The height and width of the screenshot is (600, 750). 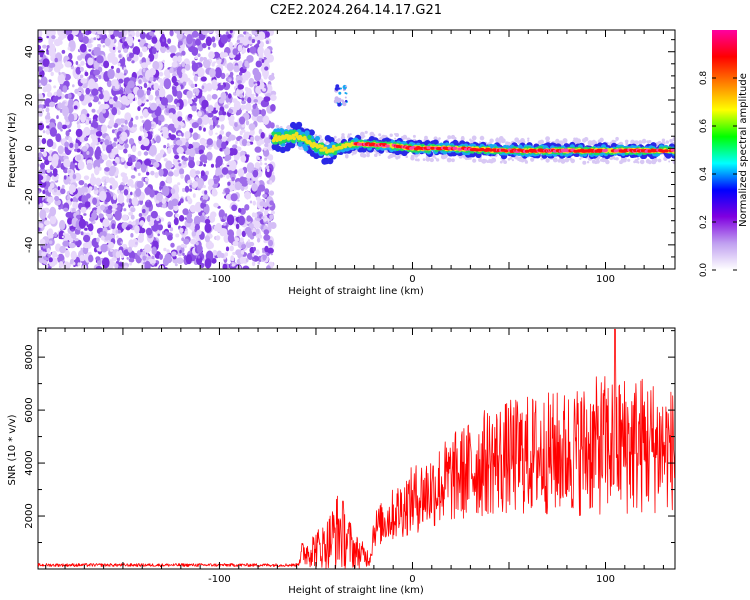 I want to click on y-tick-label: -20, so click(x=29, y=196).